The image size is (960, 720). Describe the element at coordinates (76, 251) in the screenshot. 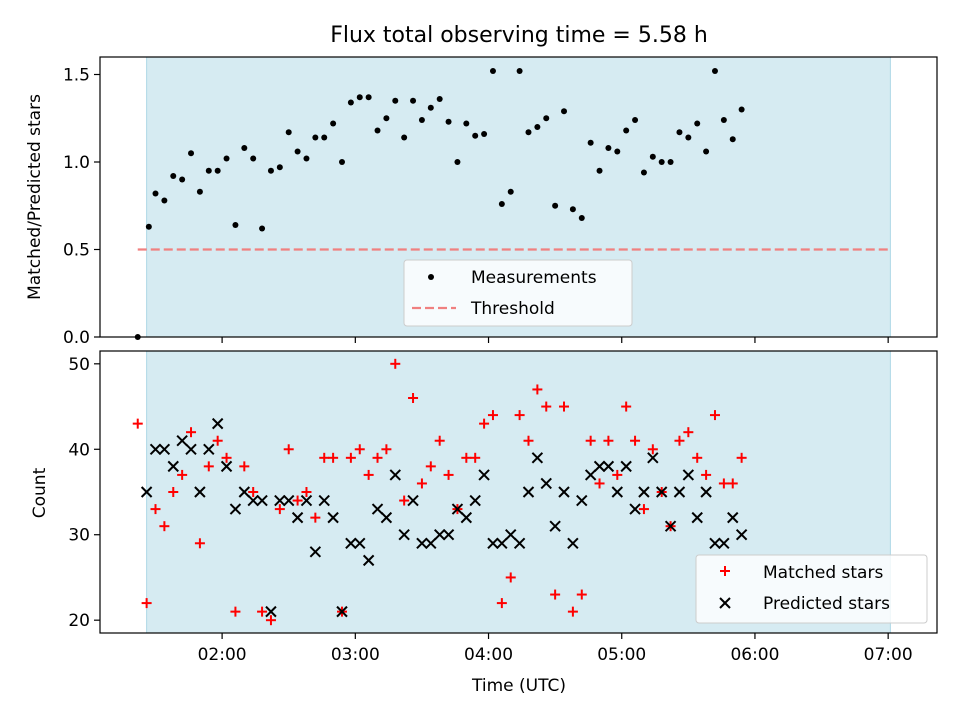

I see `y-tick-label: 0.5` at that location.